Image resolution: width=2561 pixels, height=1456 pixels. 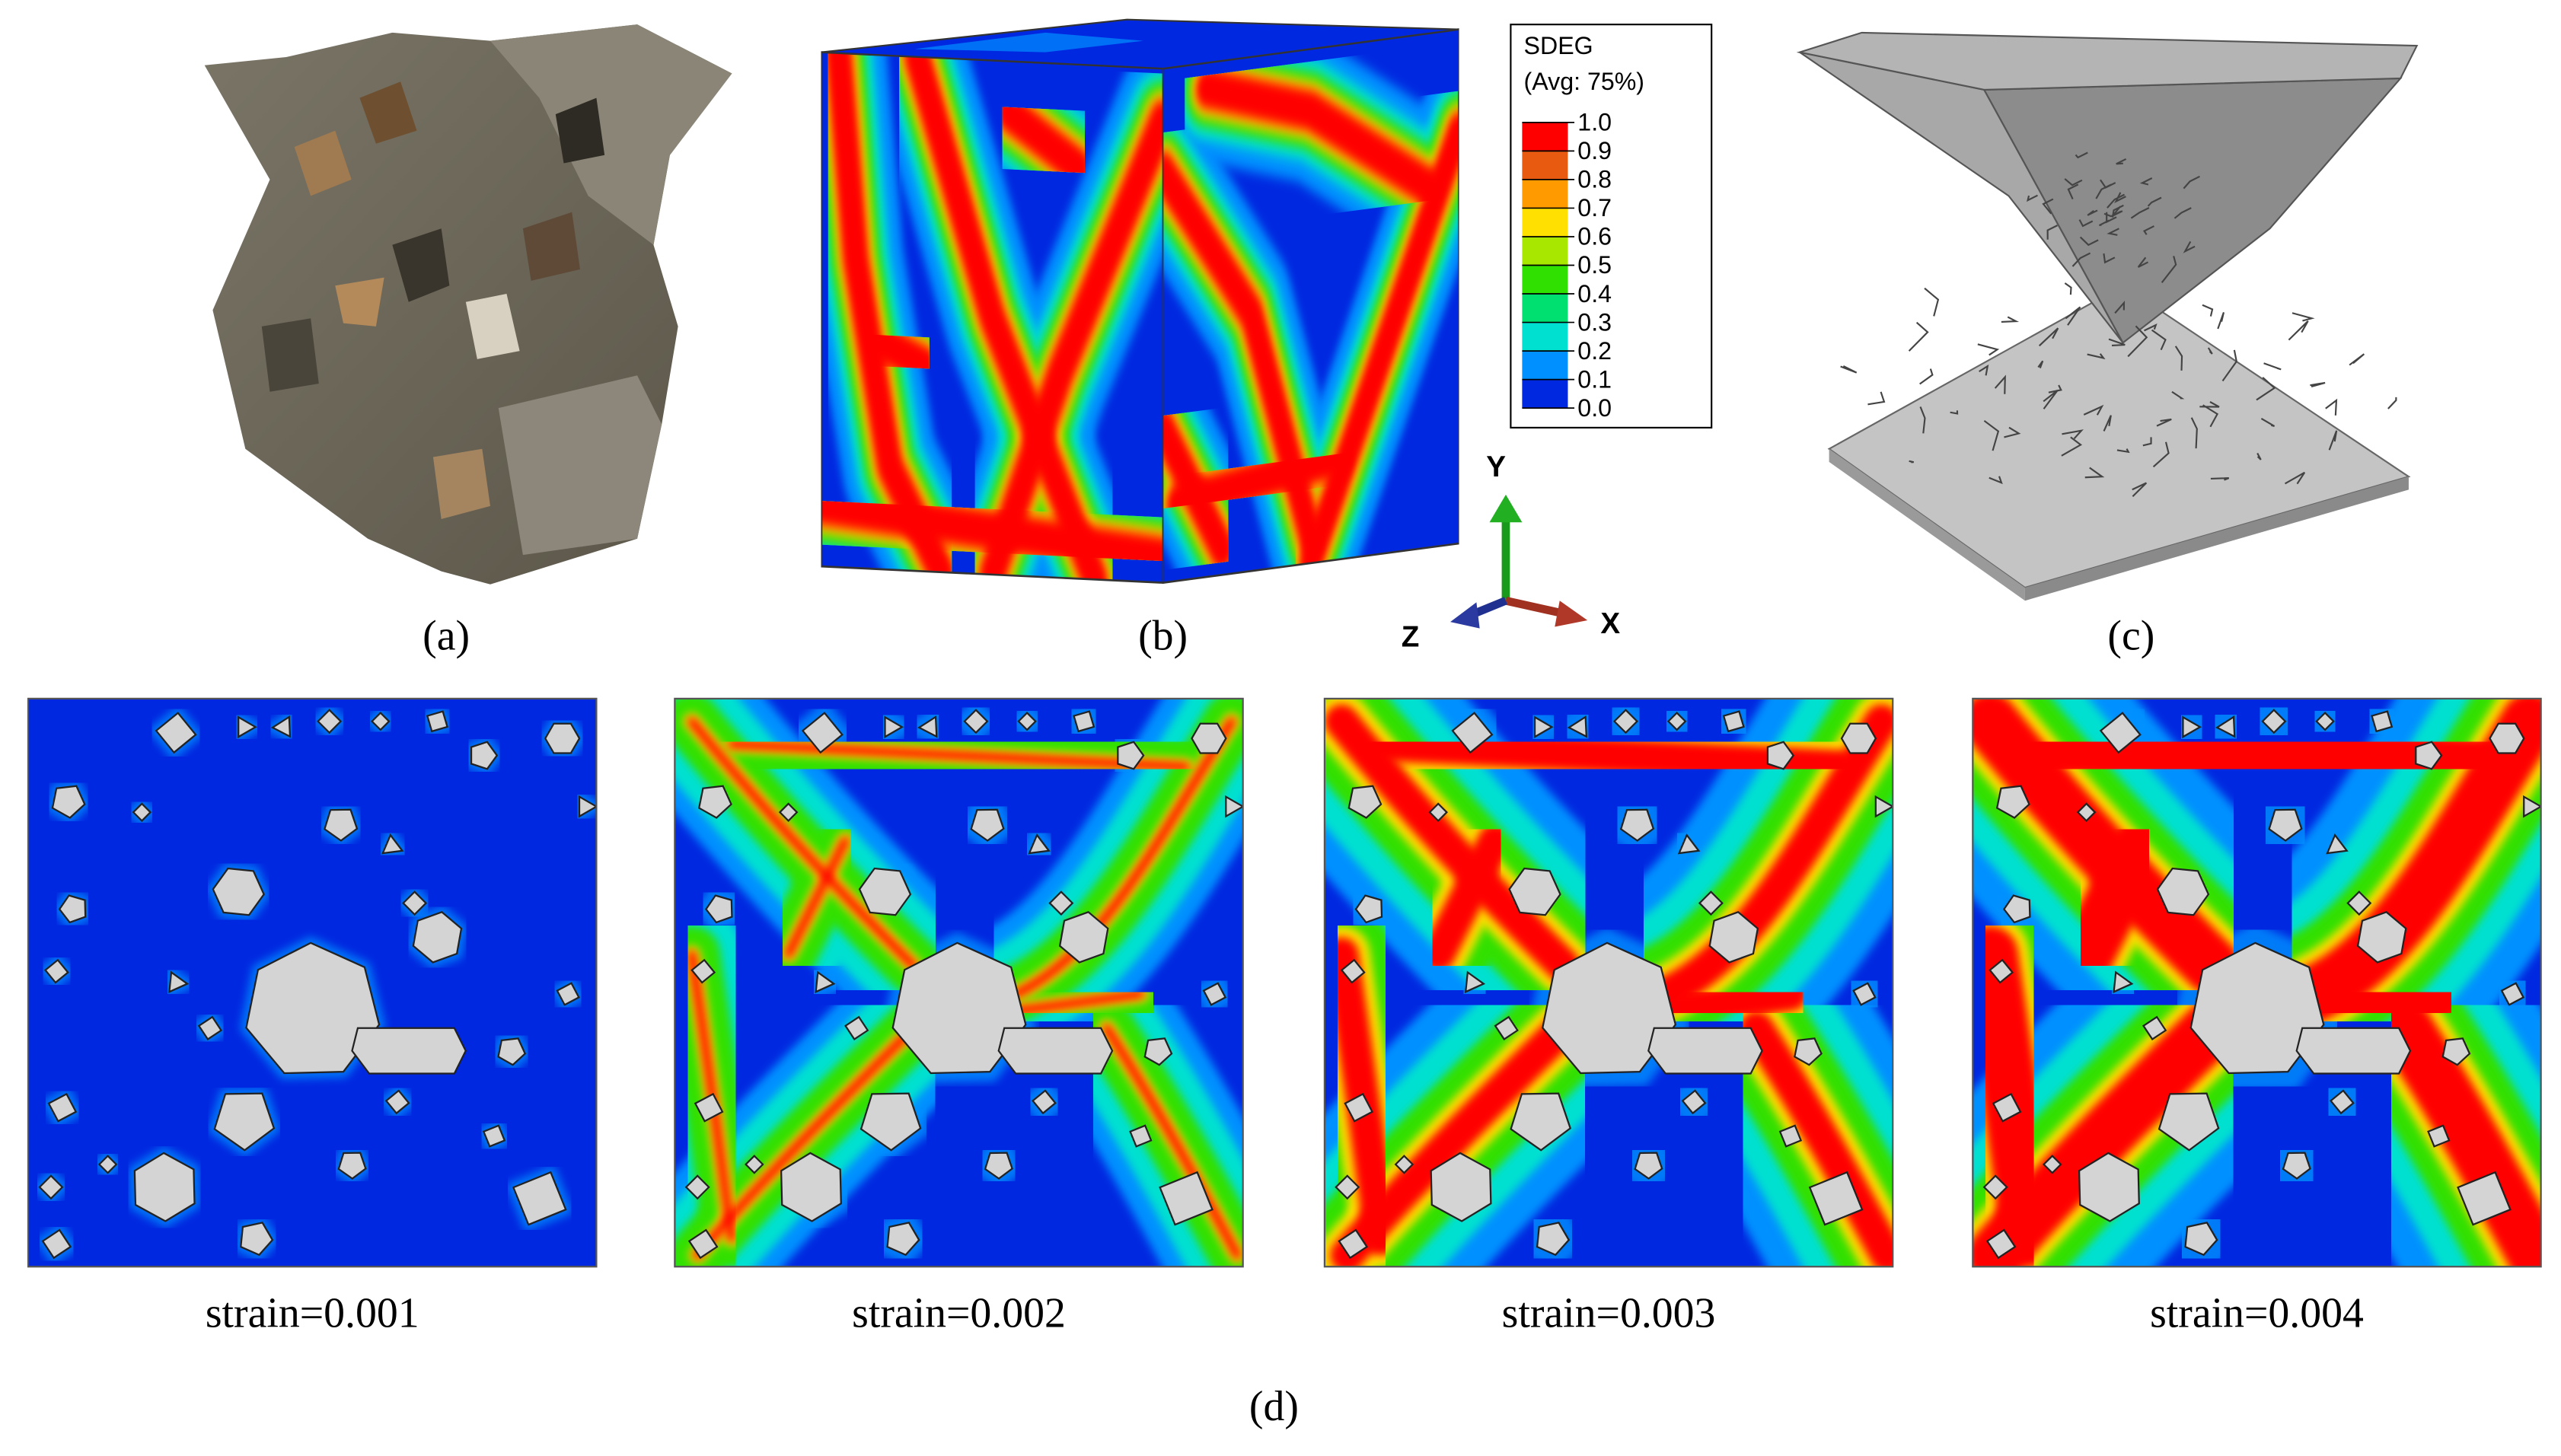 What do you see at coordinates (2107, 61) in the screenshot?
I see `top-plate` at bounding box center [2107, 61].